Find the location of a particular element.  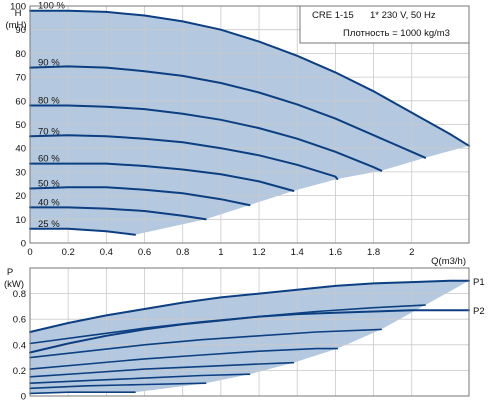

x-tick-label: 1.4 is located at coordinates (297, 252).